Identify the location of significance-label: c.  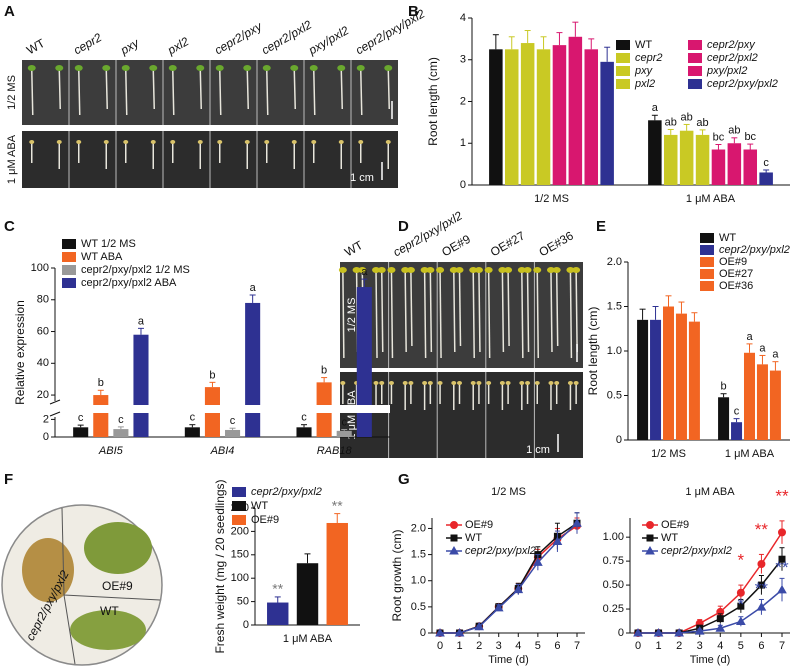
(121, 420).